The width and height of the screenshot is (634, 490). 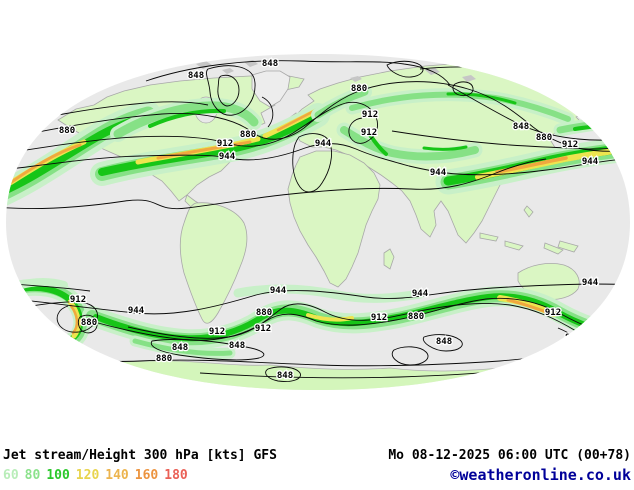 What do you see at coordinates (58, 475) in the screenshot?
I see `legend-value-100: 100` at bounding box center [58, 475].